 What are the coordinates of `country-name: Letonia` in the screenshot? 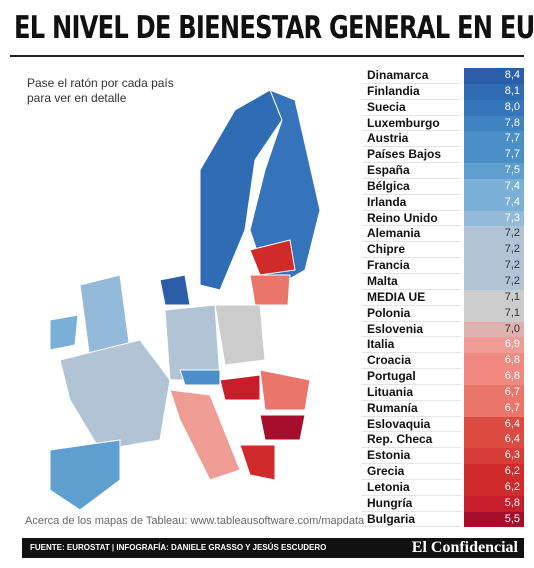 It's located at (411, 488).